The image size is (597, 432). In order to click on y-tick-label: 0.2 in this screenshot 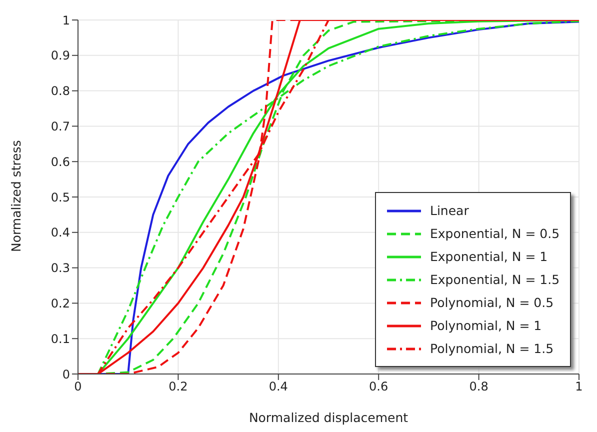, I will do `click(60, 303)`.